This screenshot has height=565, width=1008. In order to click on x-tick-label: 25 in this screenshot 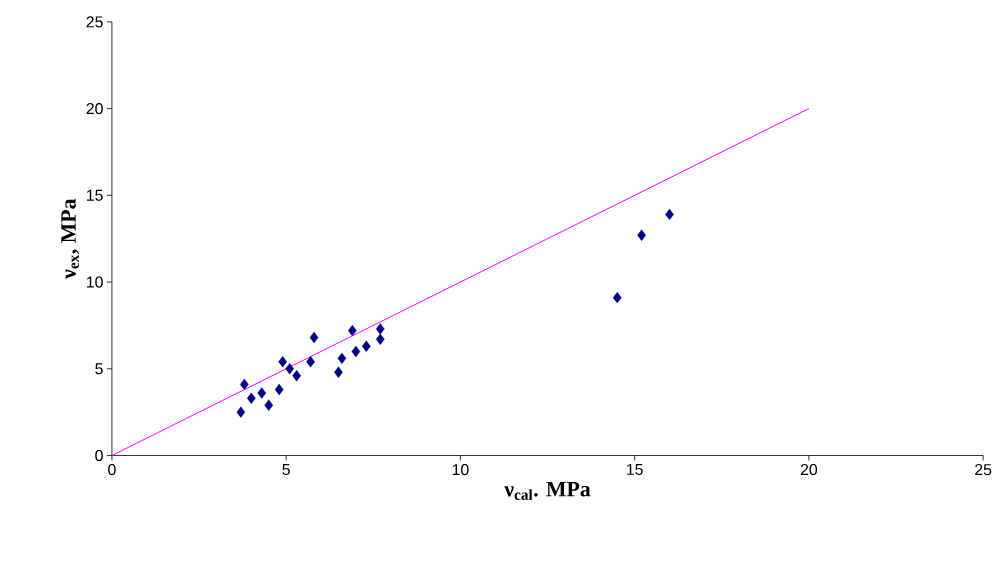, I will do `click(983, 470)`.